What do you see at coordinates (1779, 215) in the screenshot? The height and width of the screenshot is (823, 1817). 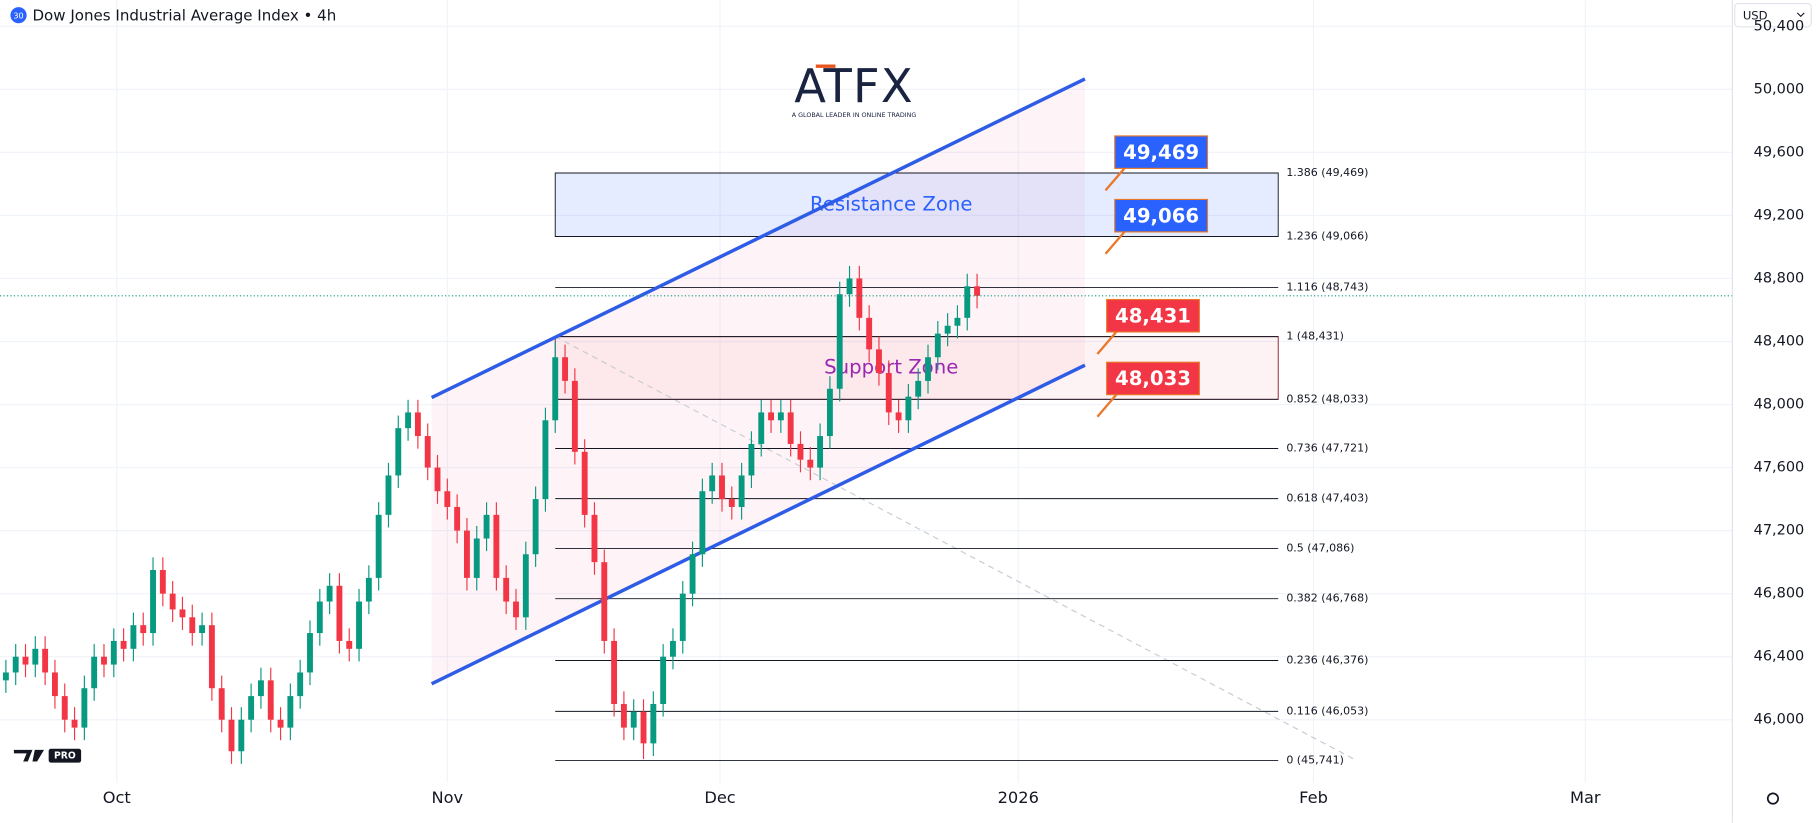 I see `y-tick-label: 49,200` at bounding box center [1779, 215].